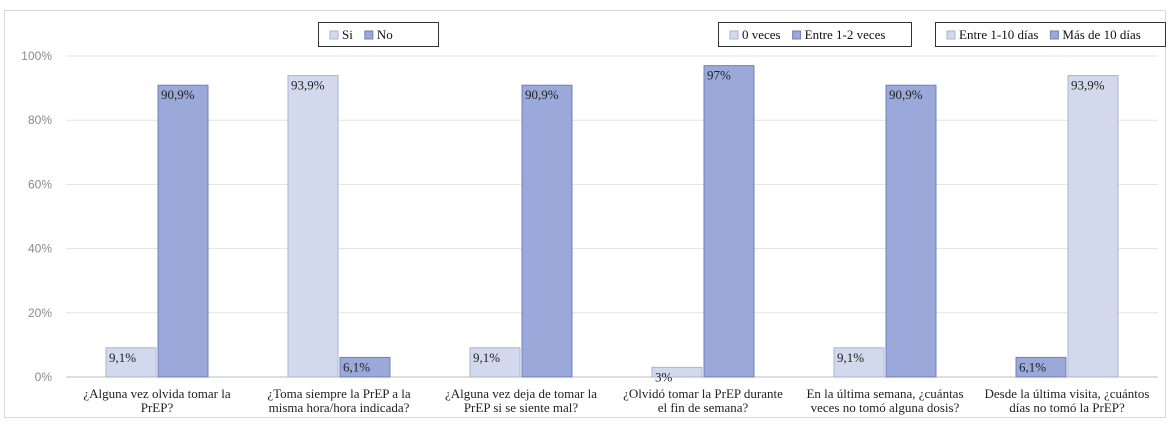  Describe the element at coordinates (703, 407) in the screenshot. I see `category-label: el fin de semana?` at that location.